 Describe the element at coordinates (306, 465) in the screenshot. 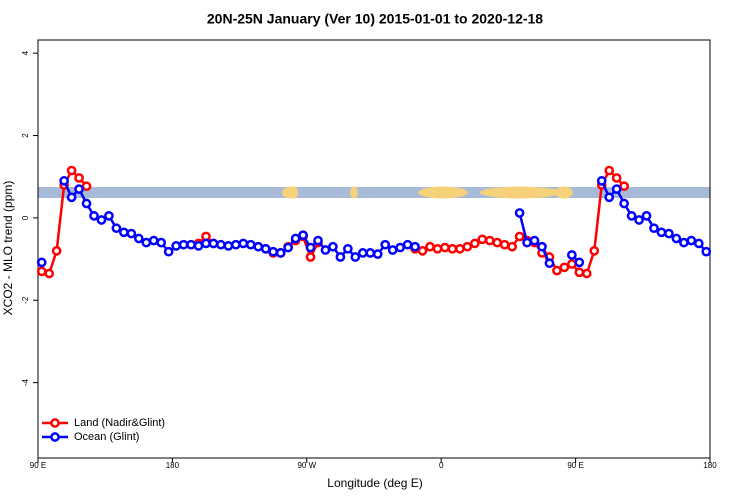

I see `x-tick-label: 90 W` at that location.